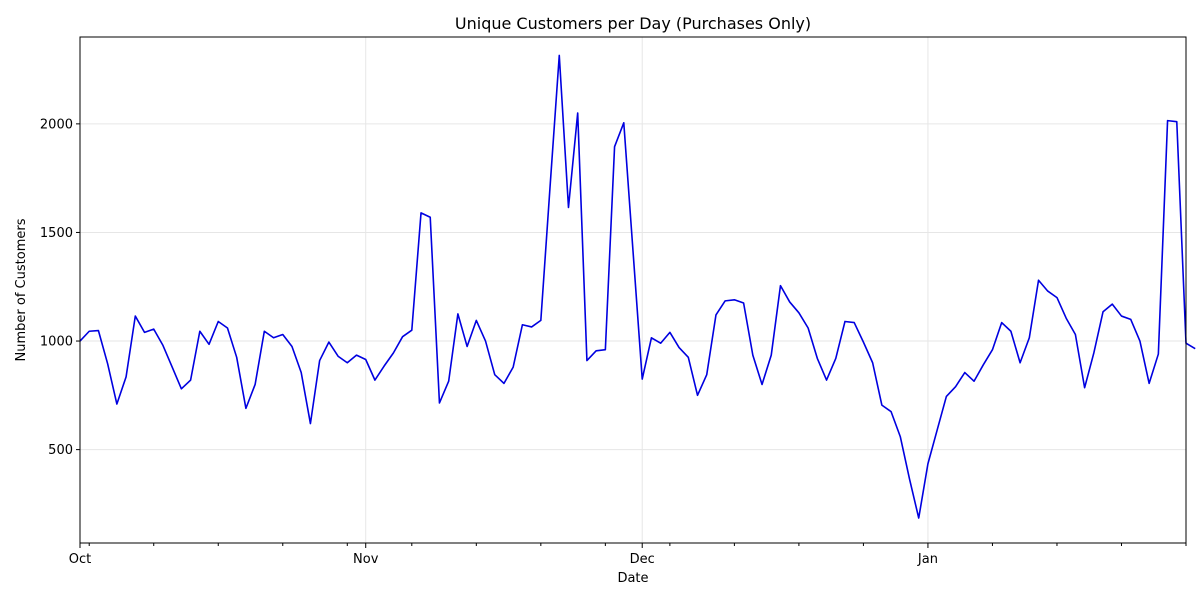 The height and width of the screenshot is (600, 1200). Describe the element at coordinates (80, 559) in the screenshot. I see `x-tick-label: Oct` at that location.